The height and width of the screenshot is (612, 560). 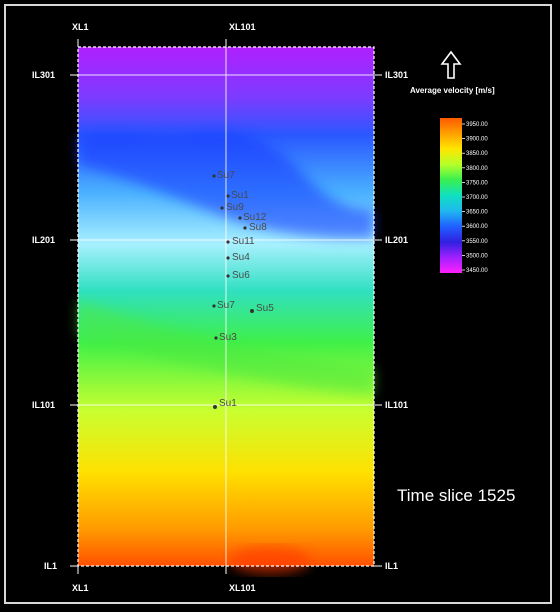 What do you see at coordinates (80, 27) in the screenshot?
I see `inline-label-top-left: XL1` at bounding box center [80, 27].